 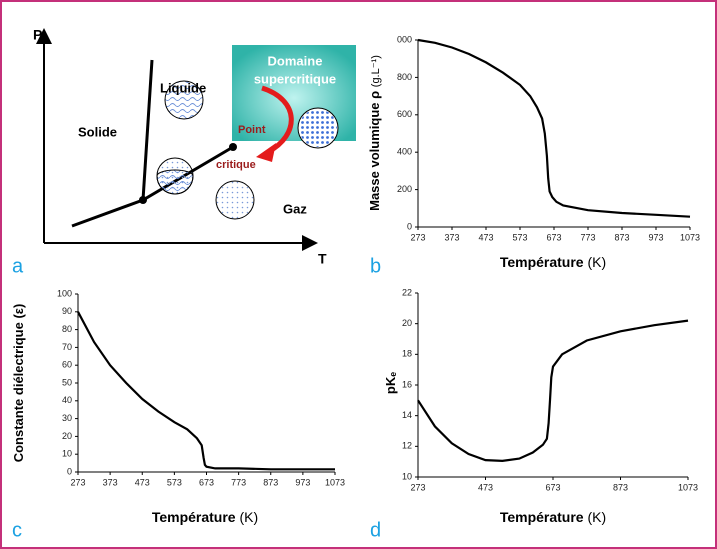 I want to click on y-tick-label: 400, so click(x=404, y=152).